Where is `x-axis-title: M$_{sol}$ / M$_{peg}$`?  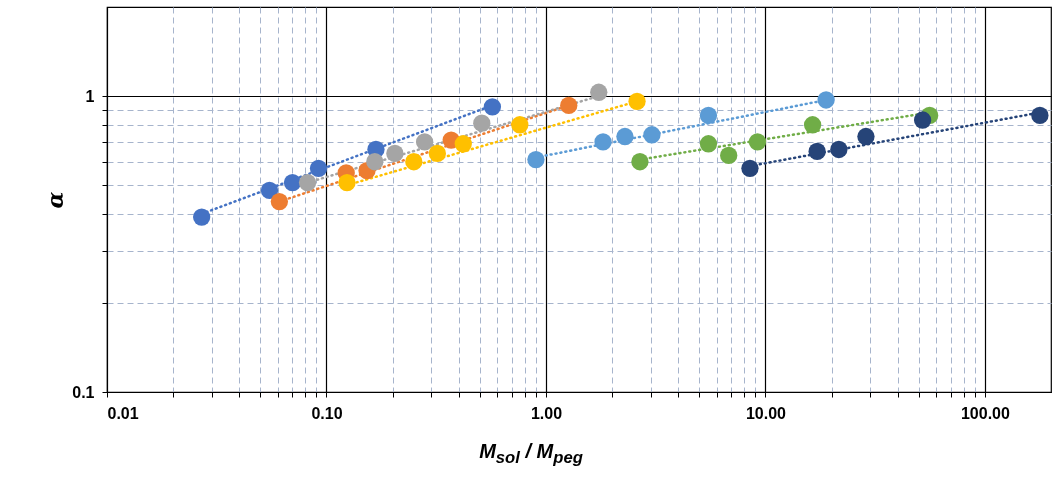
x-axis-title: M$_{sol}$ / M$_{peg}$ is located at coordinates (531, 454).